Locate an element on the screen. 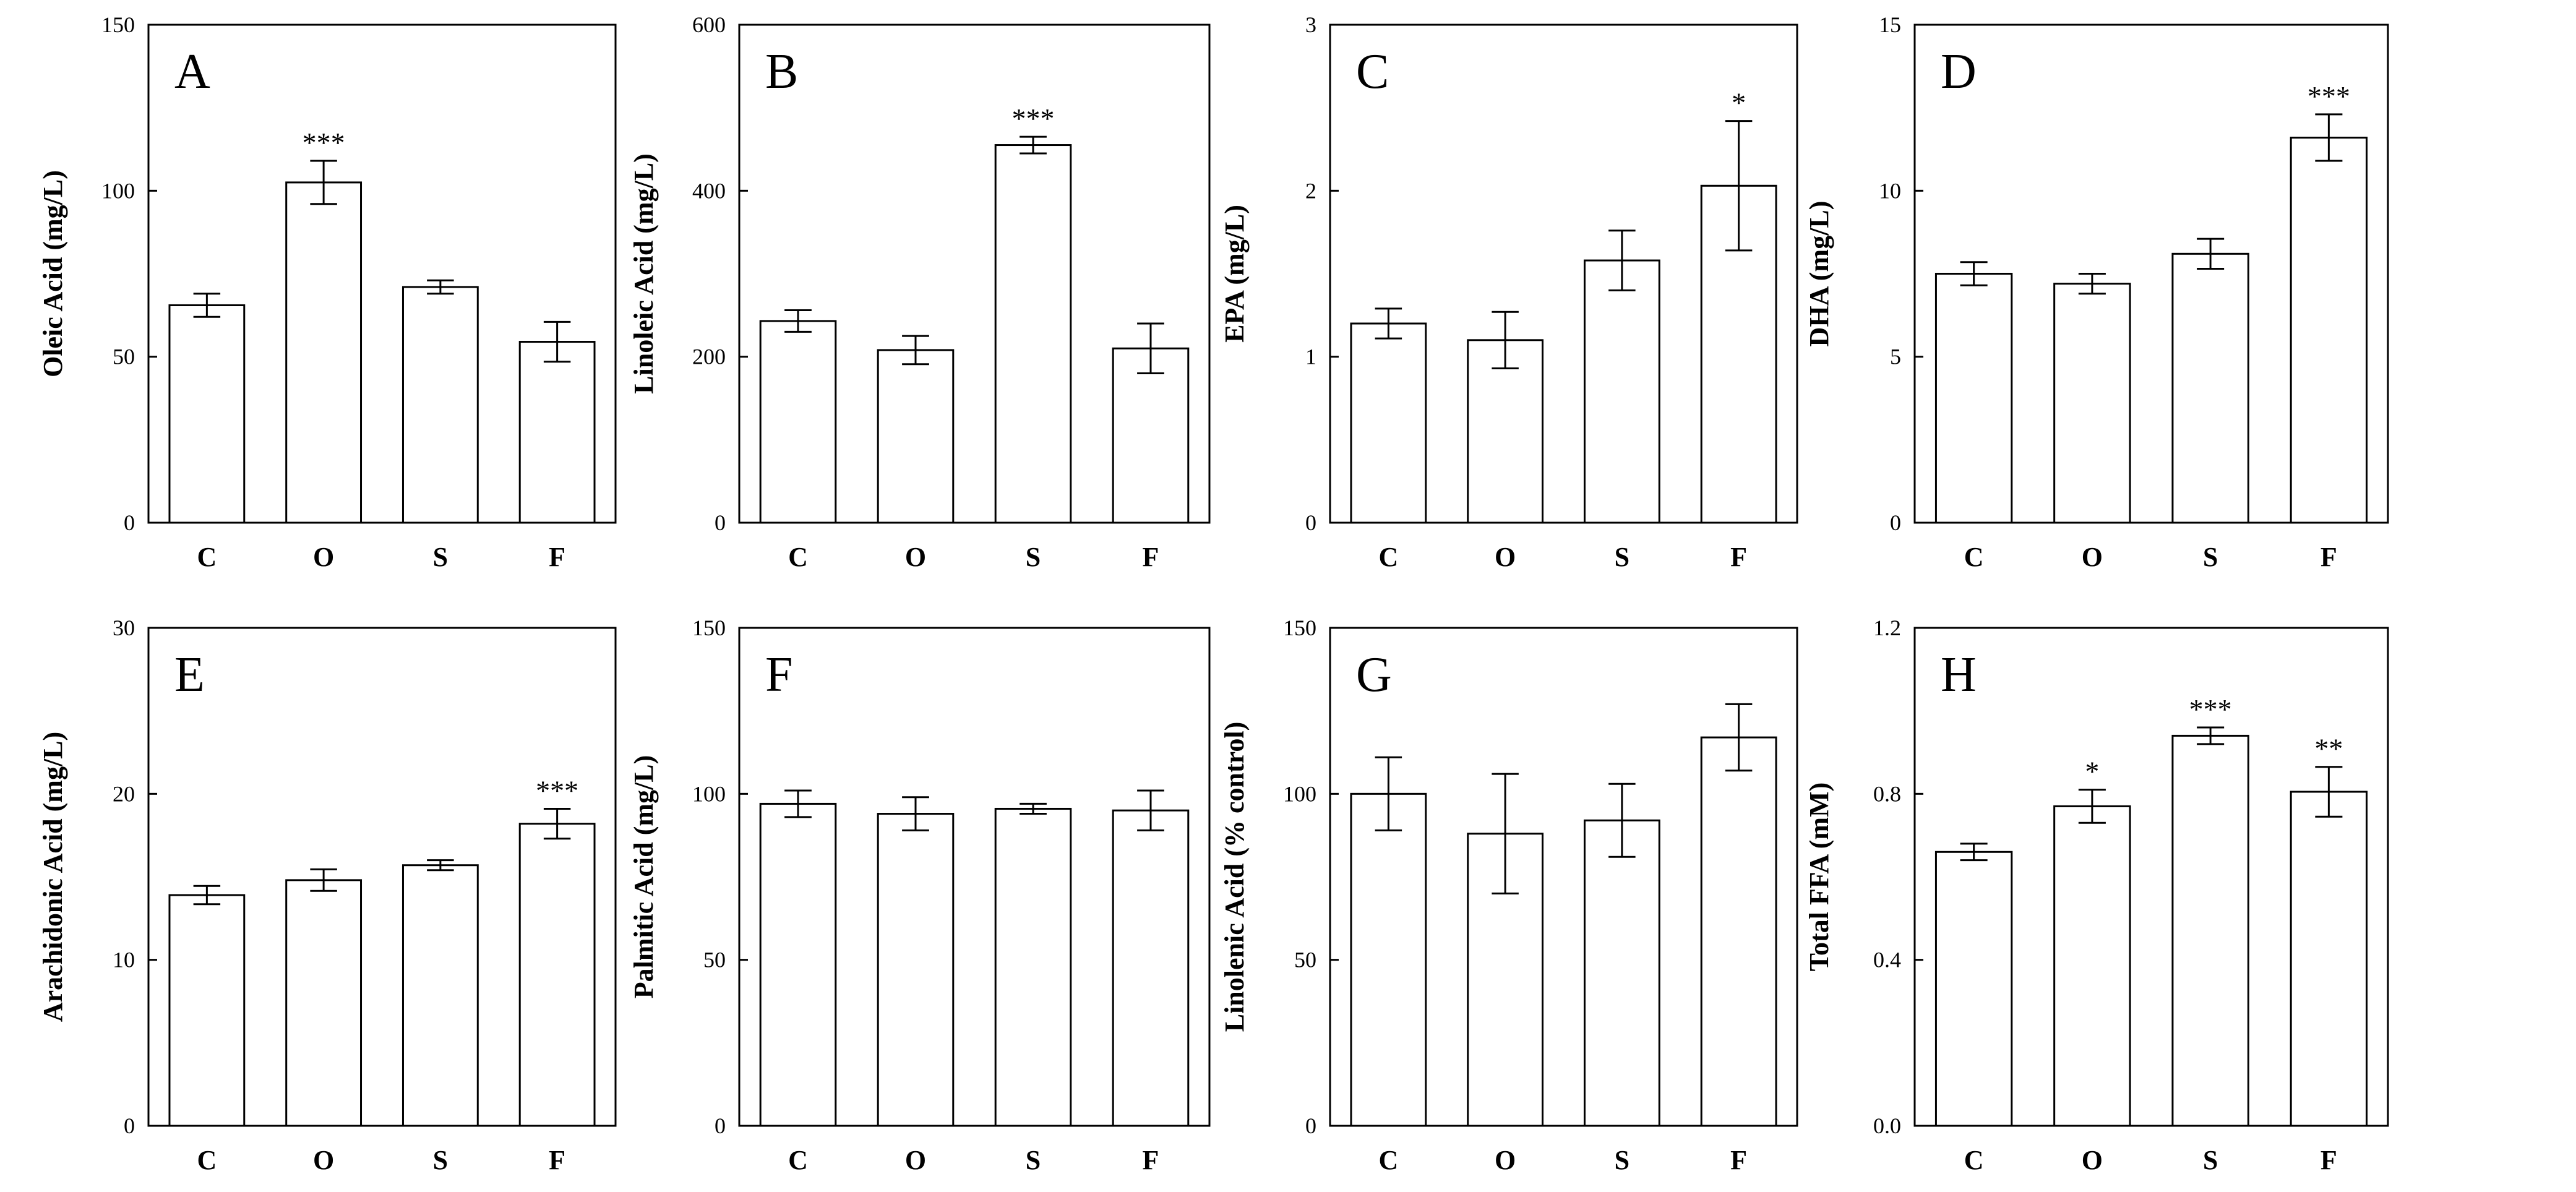 This screenshot has height=1192, width=2576. y-tick-label: 5 is located at coordinates (1895, 357).